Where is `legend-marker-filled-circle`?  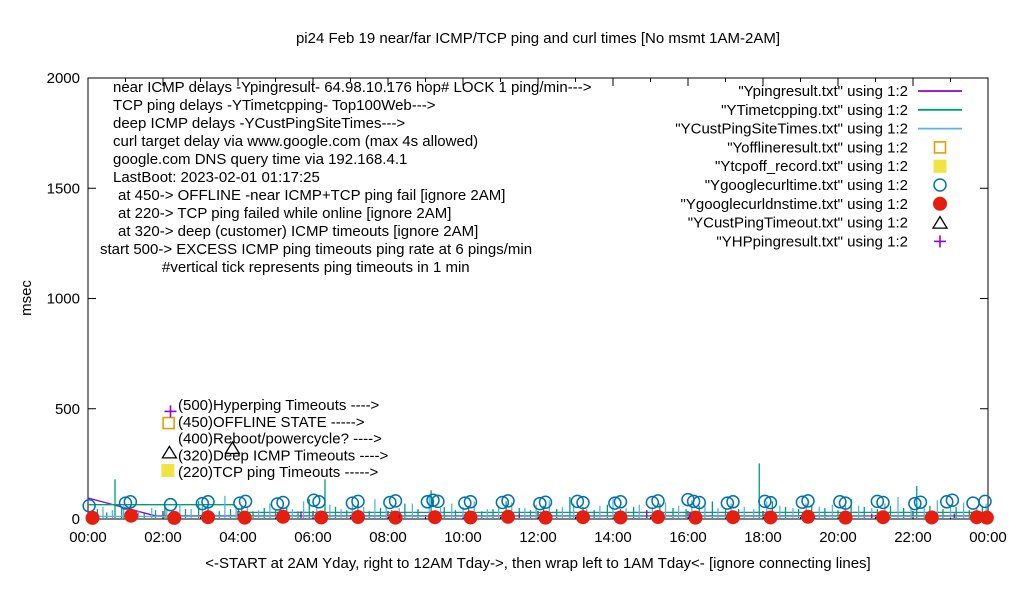 legend-marker-filled-circle is located at coordinates (940, 203).